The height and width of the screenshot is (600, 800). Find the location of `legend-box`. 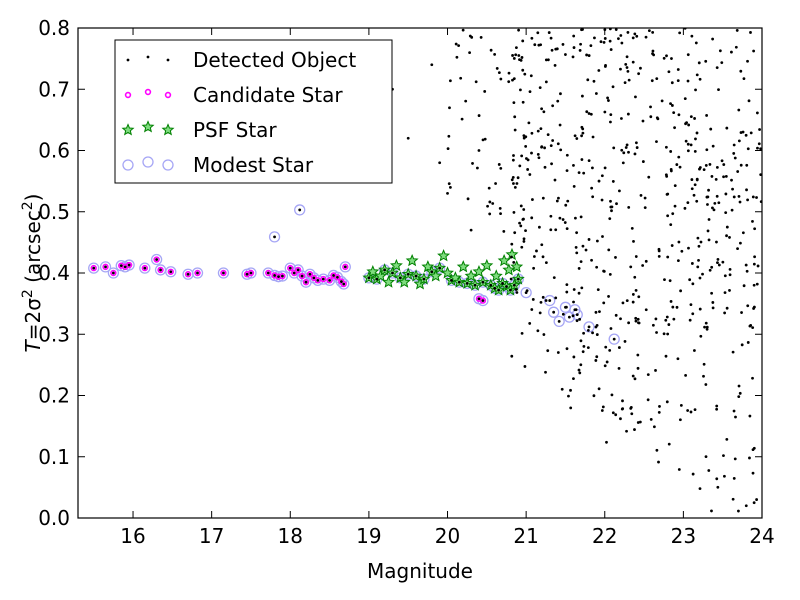

legend-box is located at coordinates (253, 111).